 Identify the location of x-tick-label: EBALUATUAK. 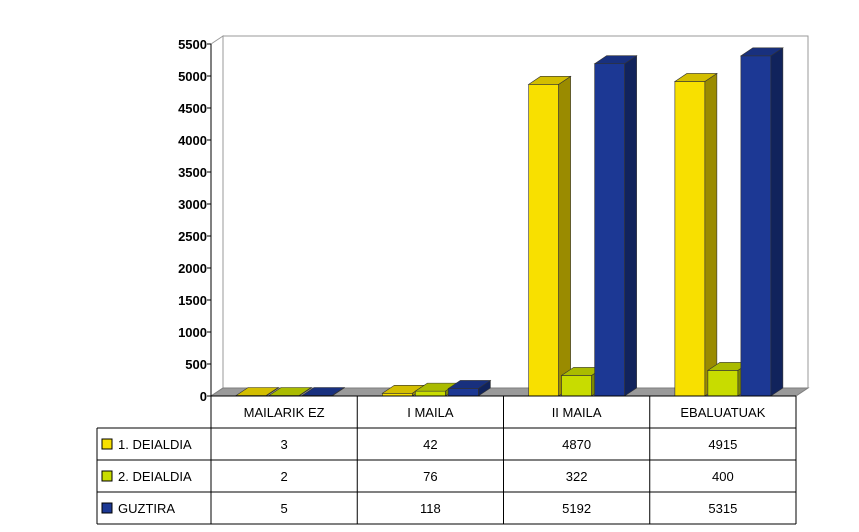
(722, 412).